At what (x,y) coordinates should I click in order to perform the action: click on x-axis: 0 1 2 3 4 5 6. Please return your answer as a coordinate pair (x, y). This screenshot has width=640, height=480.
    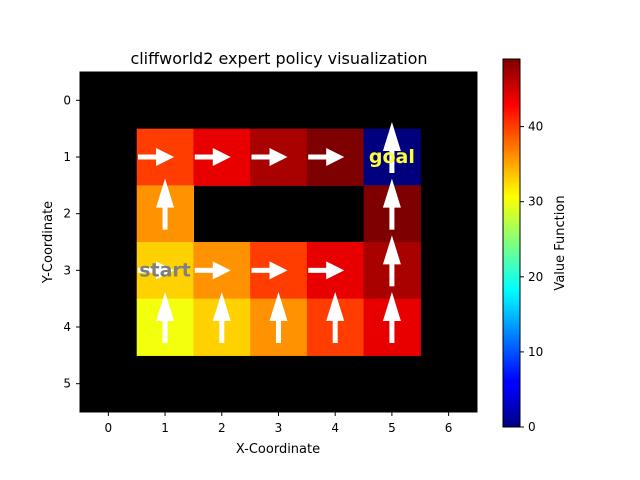
    Looking at the image, I should click on (279, 423).